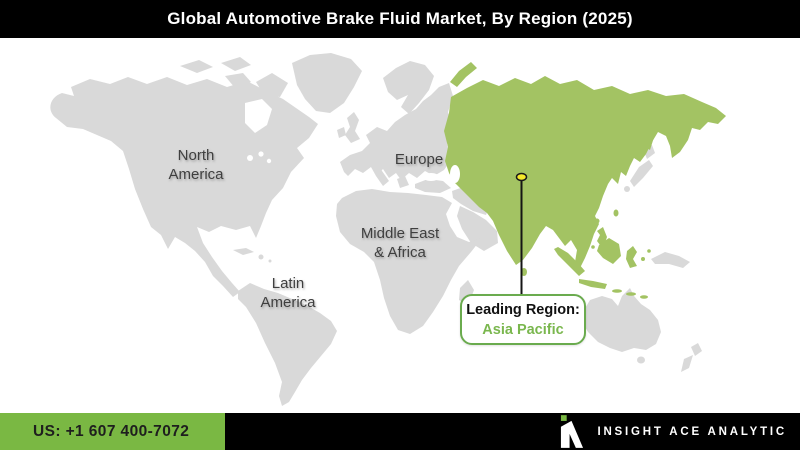 The width and height of the screenshot is (800, 450). I want to click on map-label-middle-east-africa: Middle East & Africa, so click(400, 243).